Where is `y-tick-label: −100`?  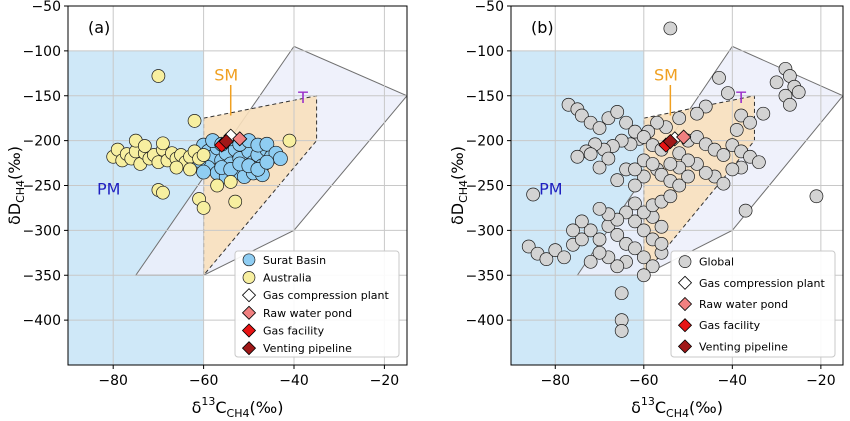
y-tick-label: −100 is located at coordinates (485, 52).